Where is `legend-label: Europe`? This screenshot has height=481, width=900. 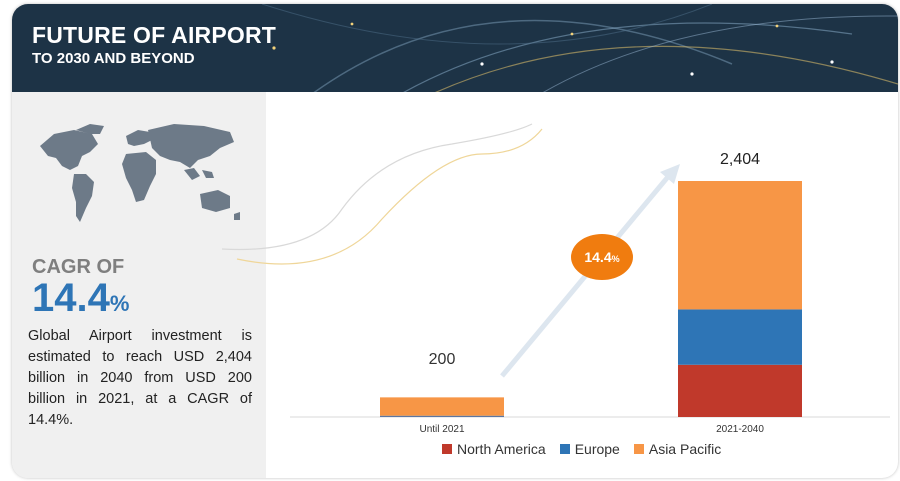
legend-label: Europe is located at coordinates (597, 449).